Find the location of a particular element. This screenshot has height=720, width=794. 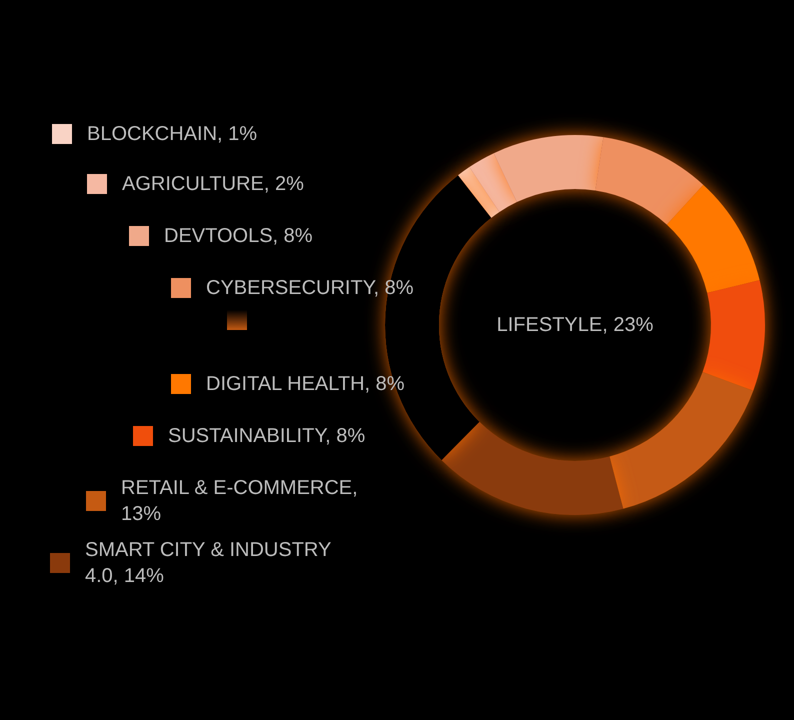

legend-label: DEVTOOLS, 8% is located at coordinates (238, 236).